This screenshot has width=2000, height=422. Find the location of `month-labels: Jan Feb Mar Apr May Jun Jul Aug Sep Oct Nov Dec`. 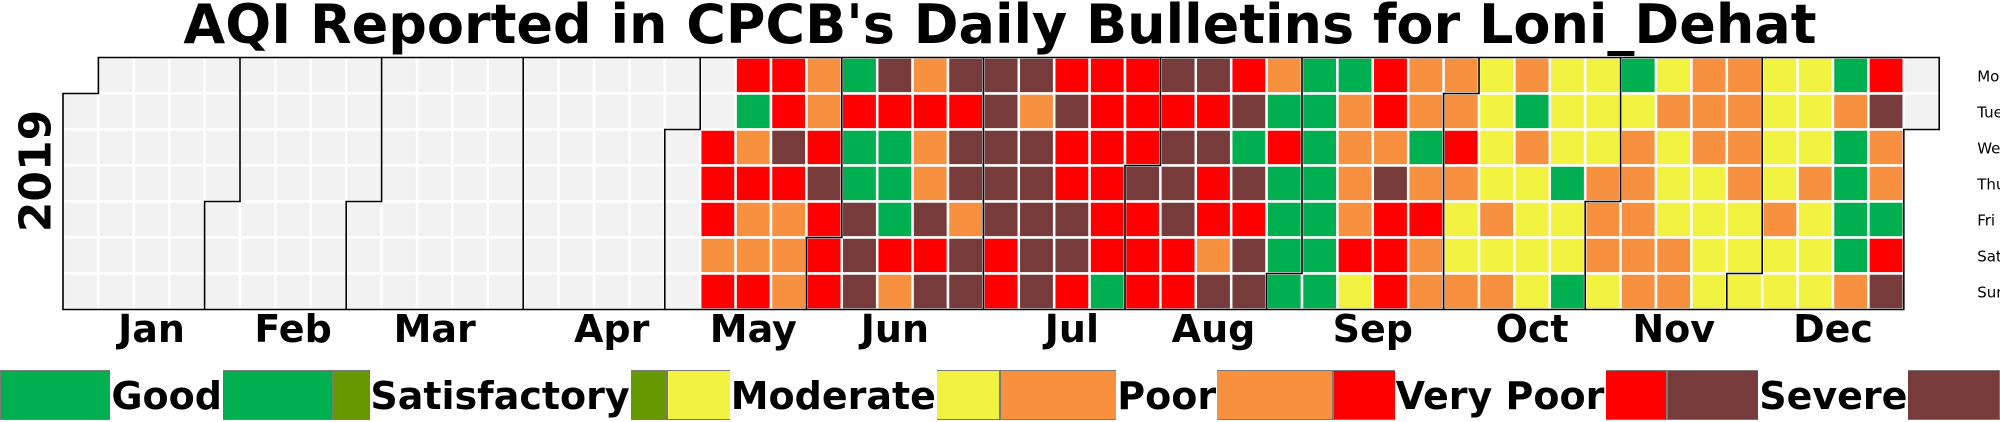

month-labels: Jan Feb Mar Apr May Jun Jul Aug Sep Oct Nov Dec is located at coordinates (994, 329).